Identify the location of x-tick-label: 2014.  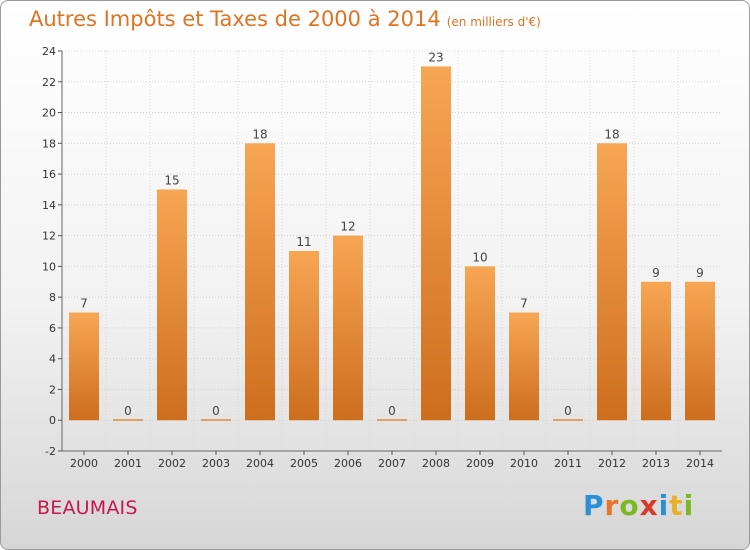
(700, 463).